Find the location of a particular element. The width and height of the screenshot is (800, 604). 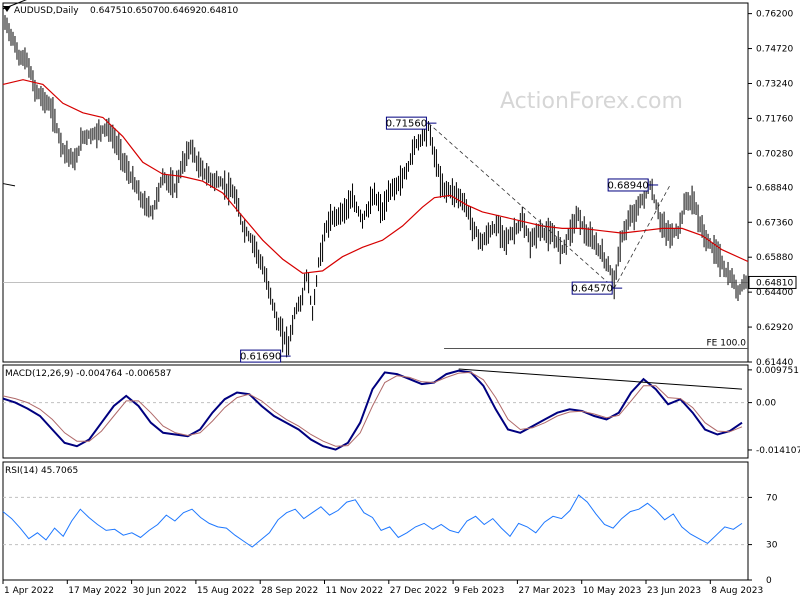

y-tick-label: 0.65880 is located at coordinates (774, 258).